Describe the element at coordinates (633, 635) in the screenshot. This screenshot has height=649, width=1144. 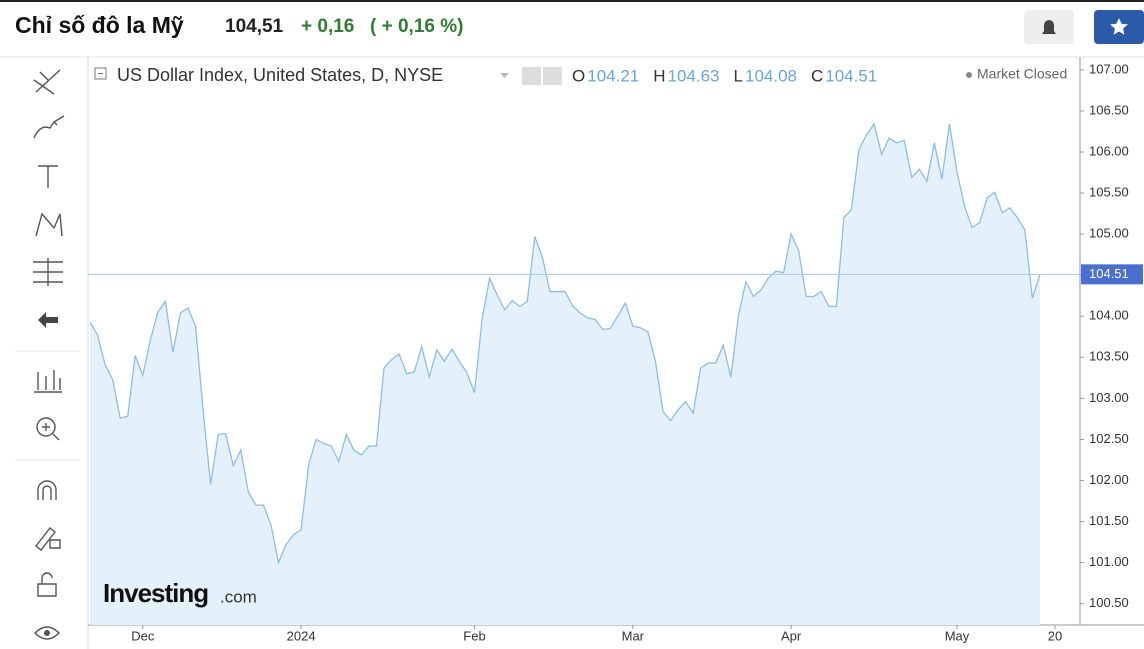
I see `x-tick-label: Mar` at that location.